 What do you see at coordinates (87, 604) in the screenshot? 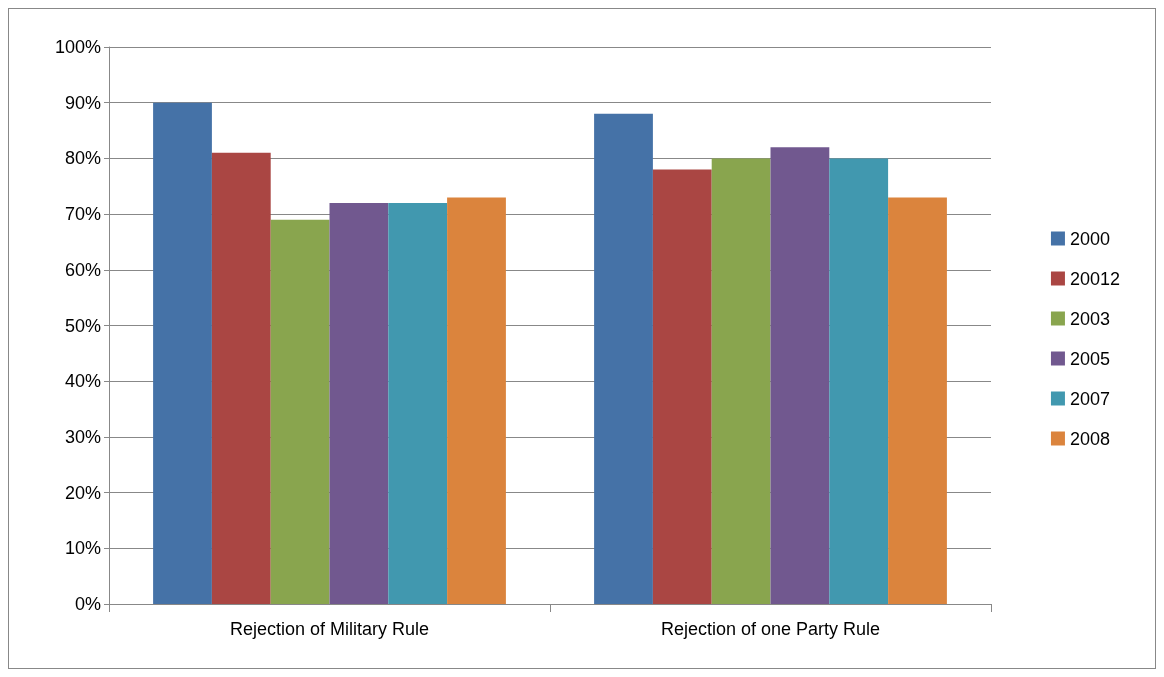
I see `y-tick-label: 0%` at bounding box center [87, 604].